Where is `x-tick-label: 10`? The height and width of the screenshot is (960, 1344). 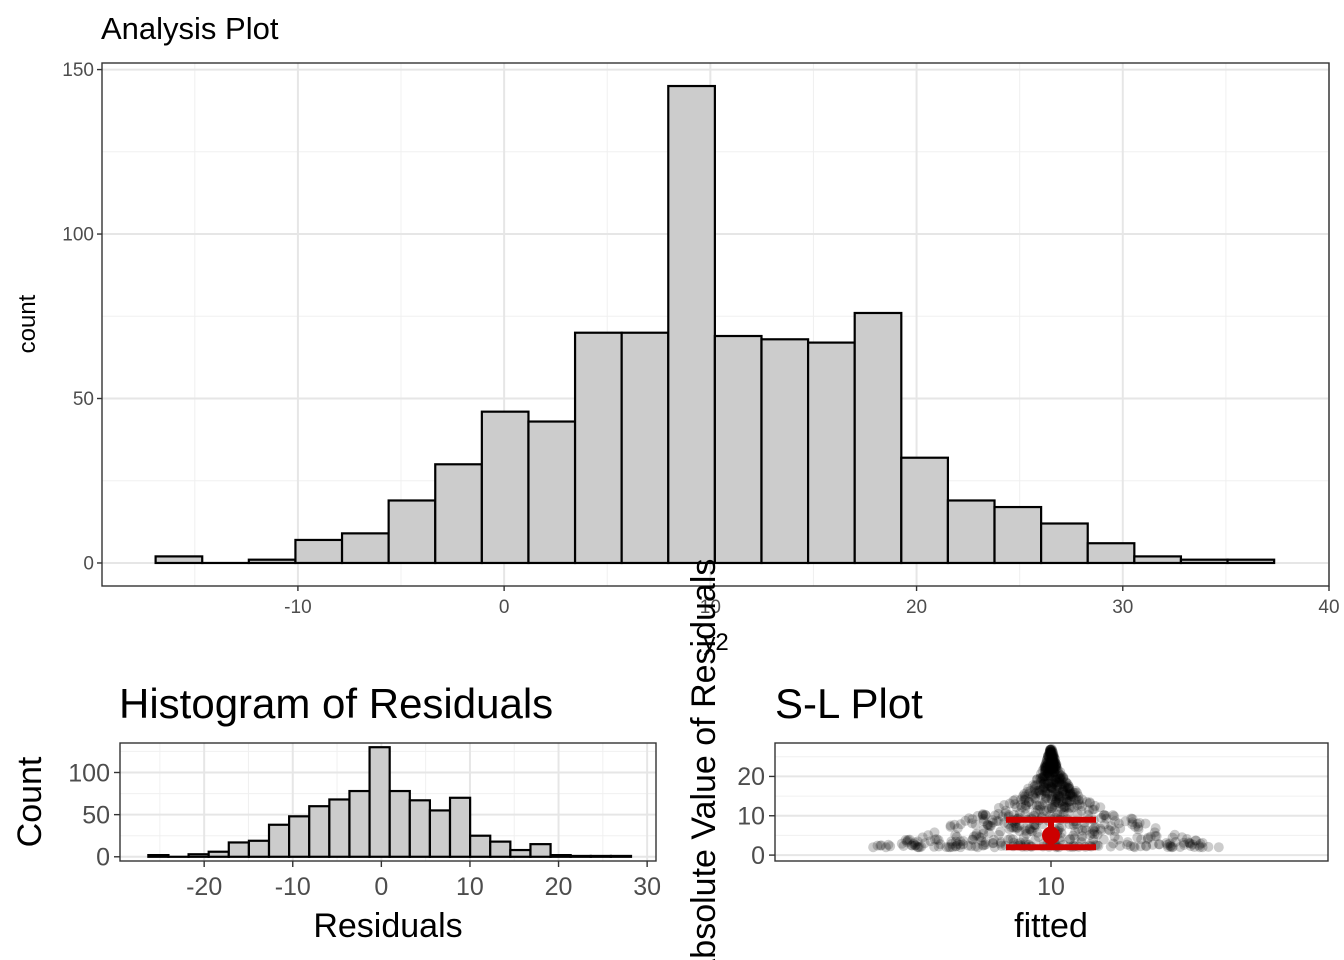 x-tick-label: 10 is located at coordinates (710, 607).